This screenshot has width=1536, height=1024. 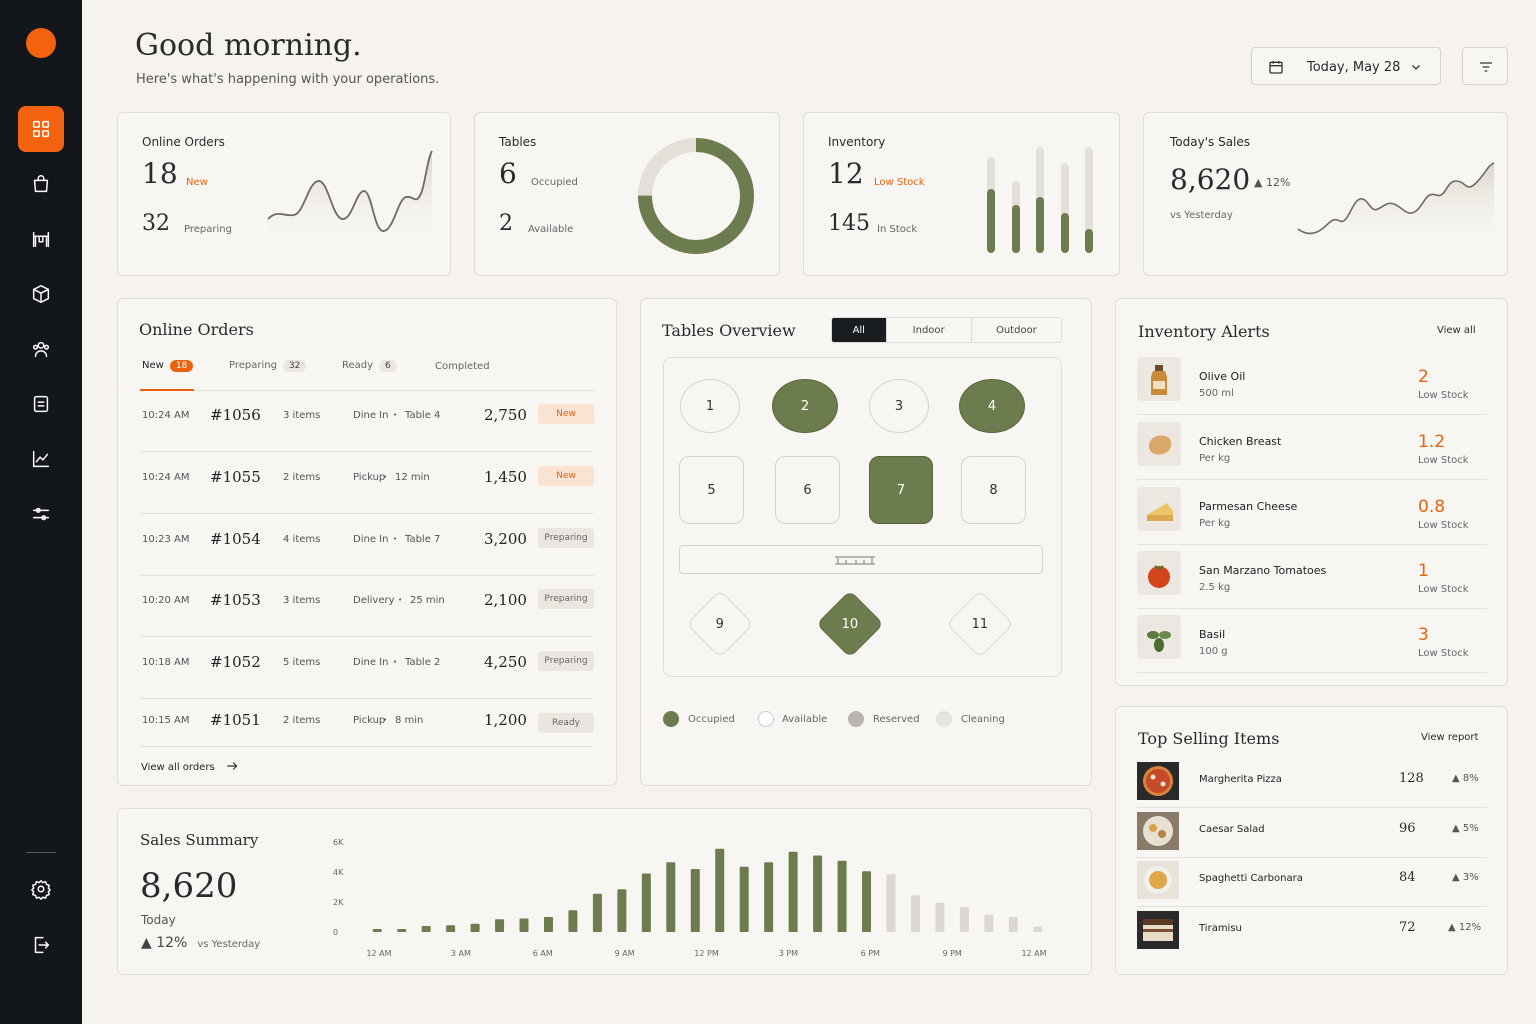 I want to click on table-3: 3, so click(x=899, y=406).